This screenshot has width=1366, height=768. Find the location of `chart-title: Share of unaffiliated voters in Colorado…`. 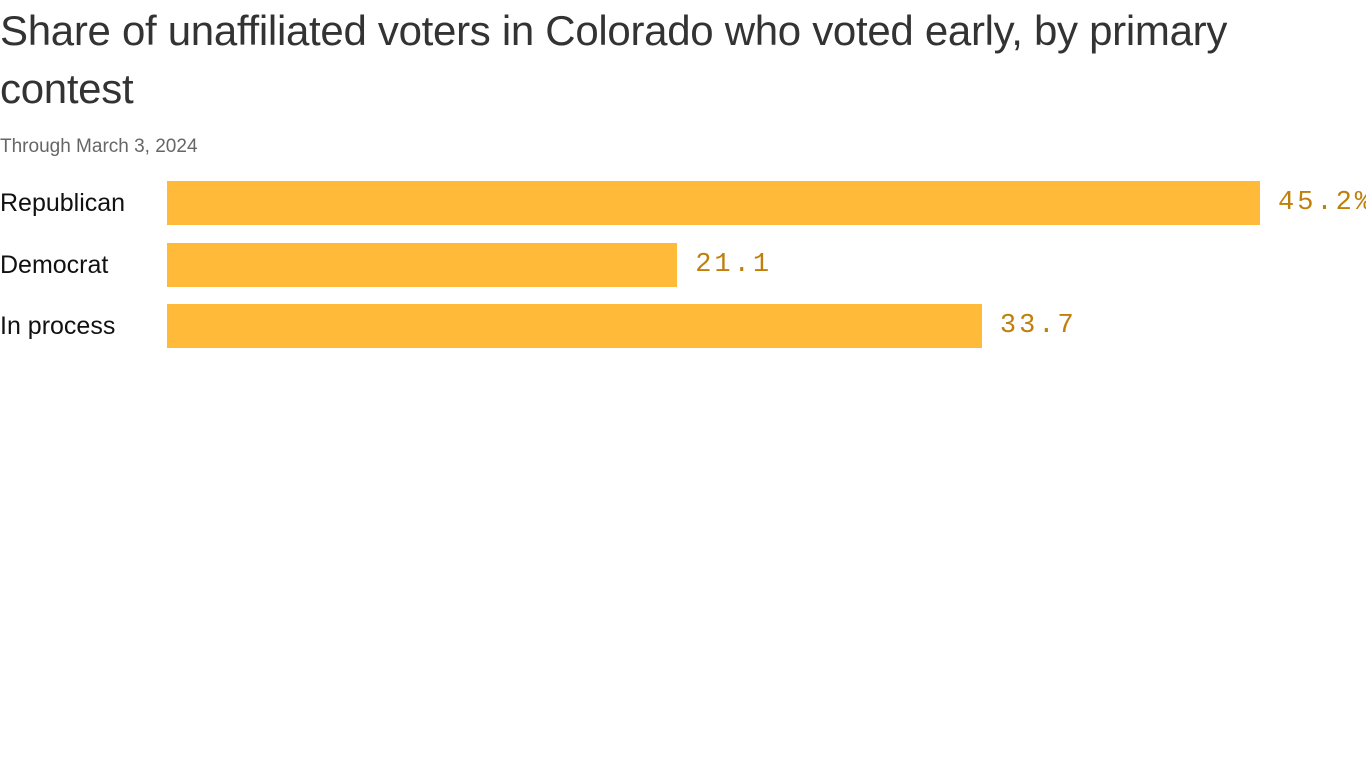

chart-title: Share of unaffiliated voters in Colorado… is located at coordinates (614, 59).